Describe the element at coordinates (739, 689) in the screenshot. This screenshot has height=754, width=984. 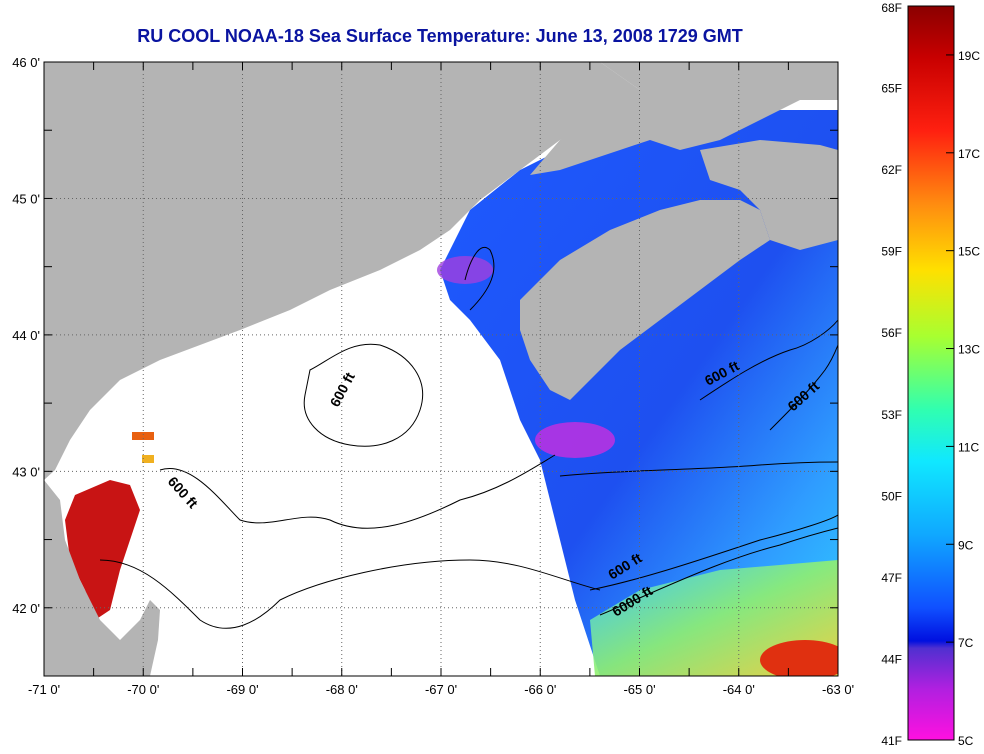
I see `lon-tick-label: -64 0'` at that location.